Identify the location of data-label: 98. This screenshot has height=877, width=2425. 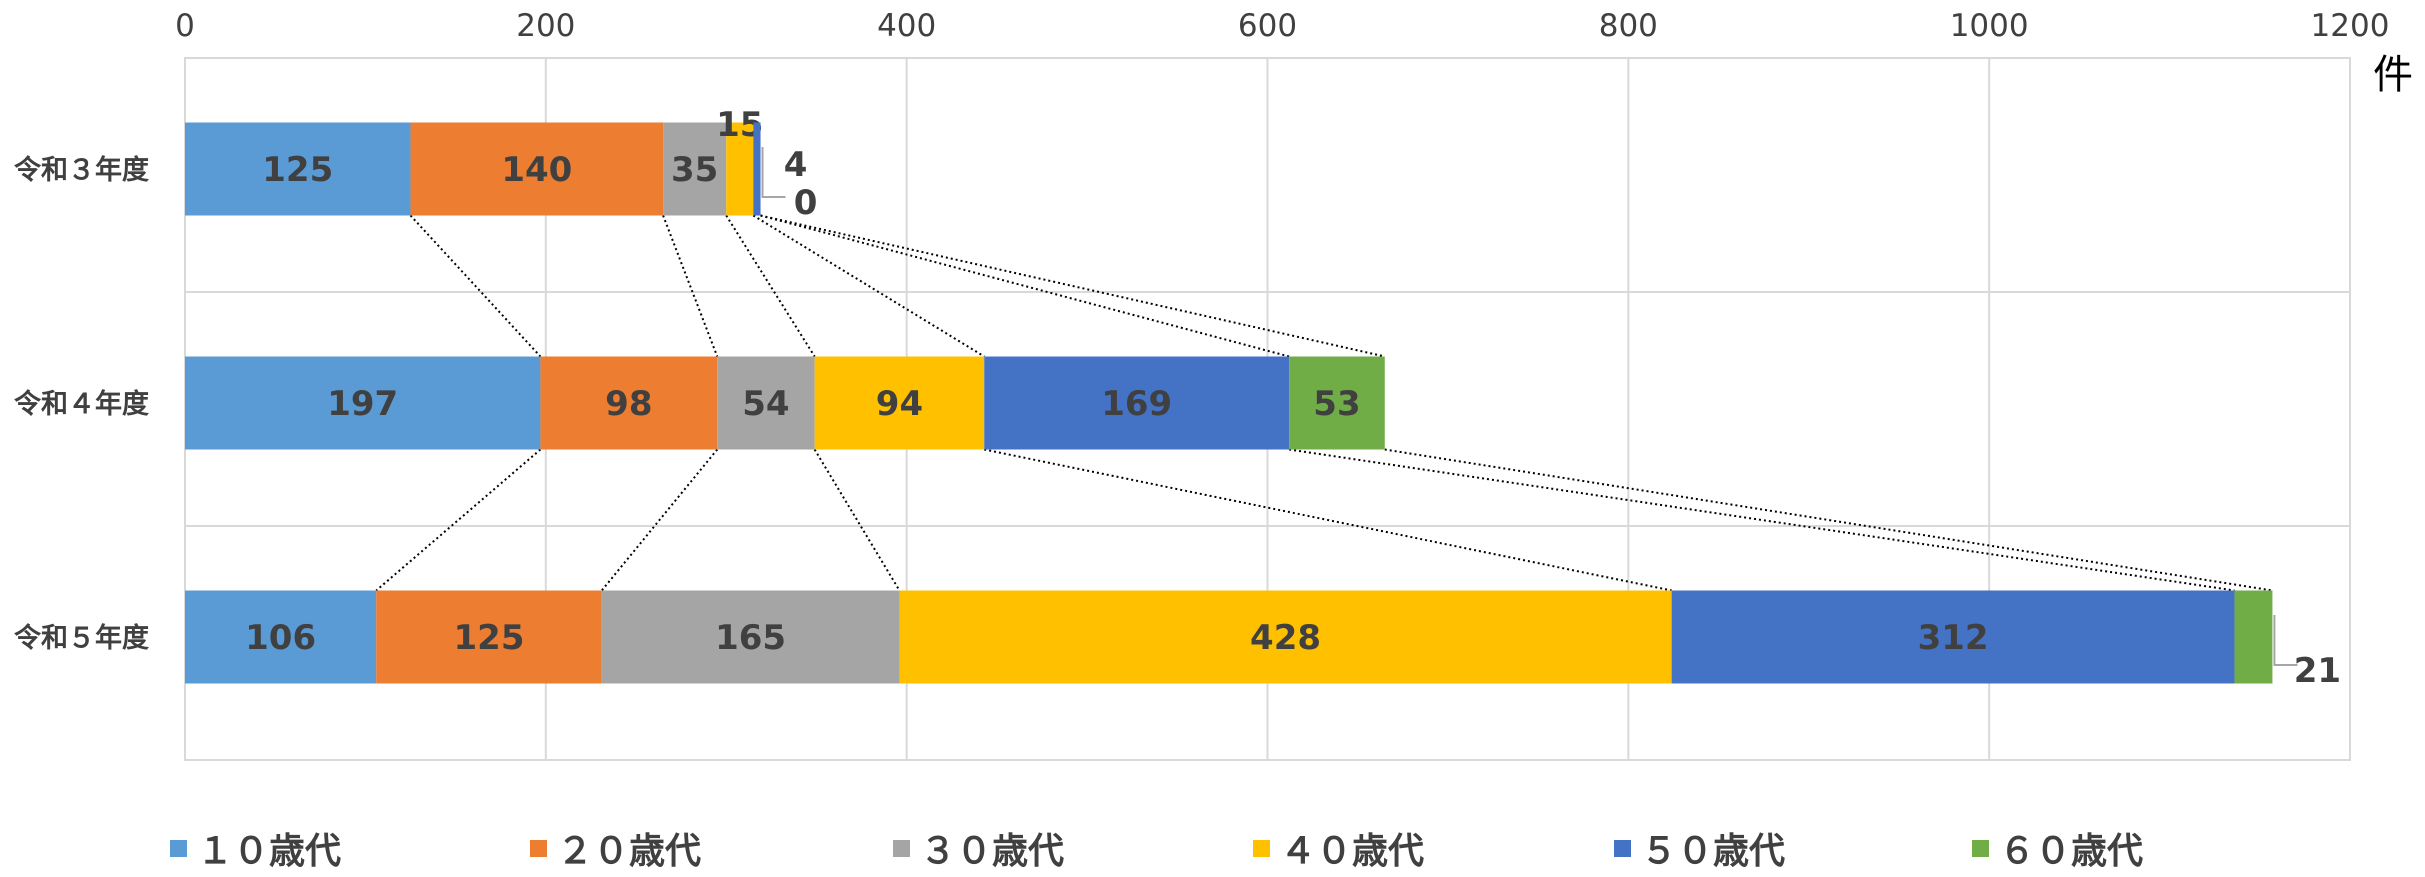
(628, 404).